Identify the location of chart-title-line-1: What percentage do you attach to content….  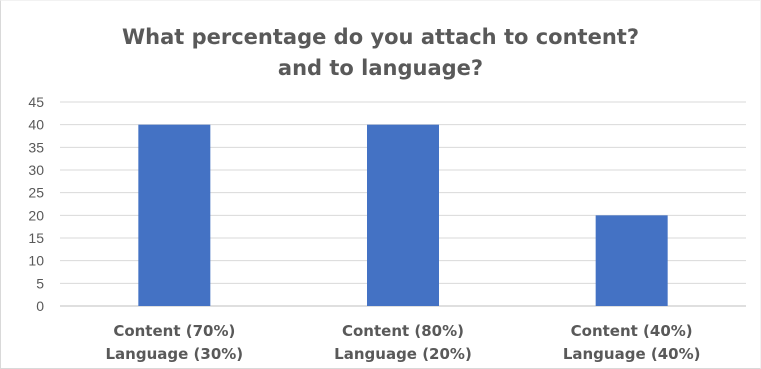
(380, 37).